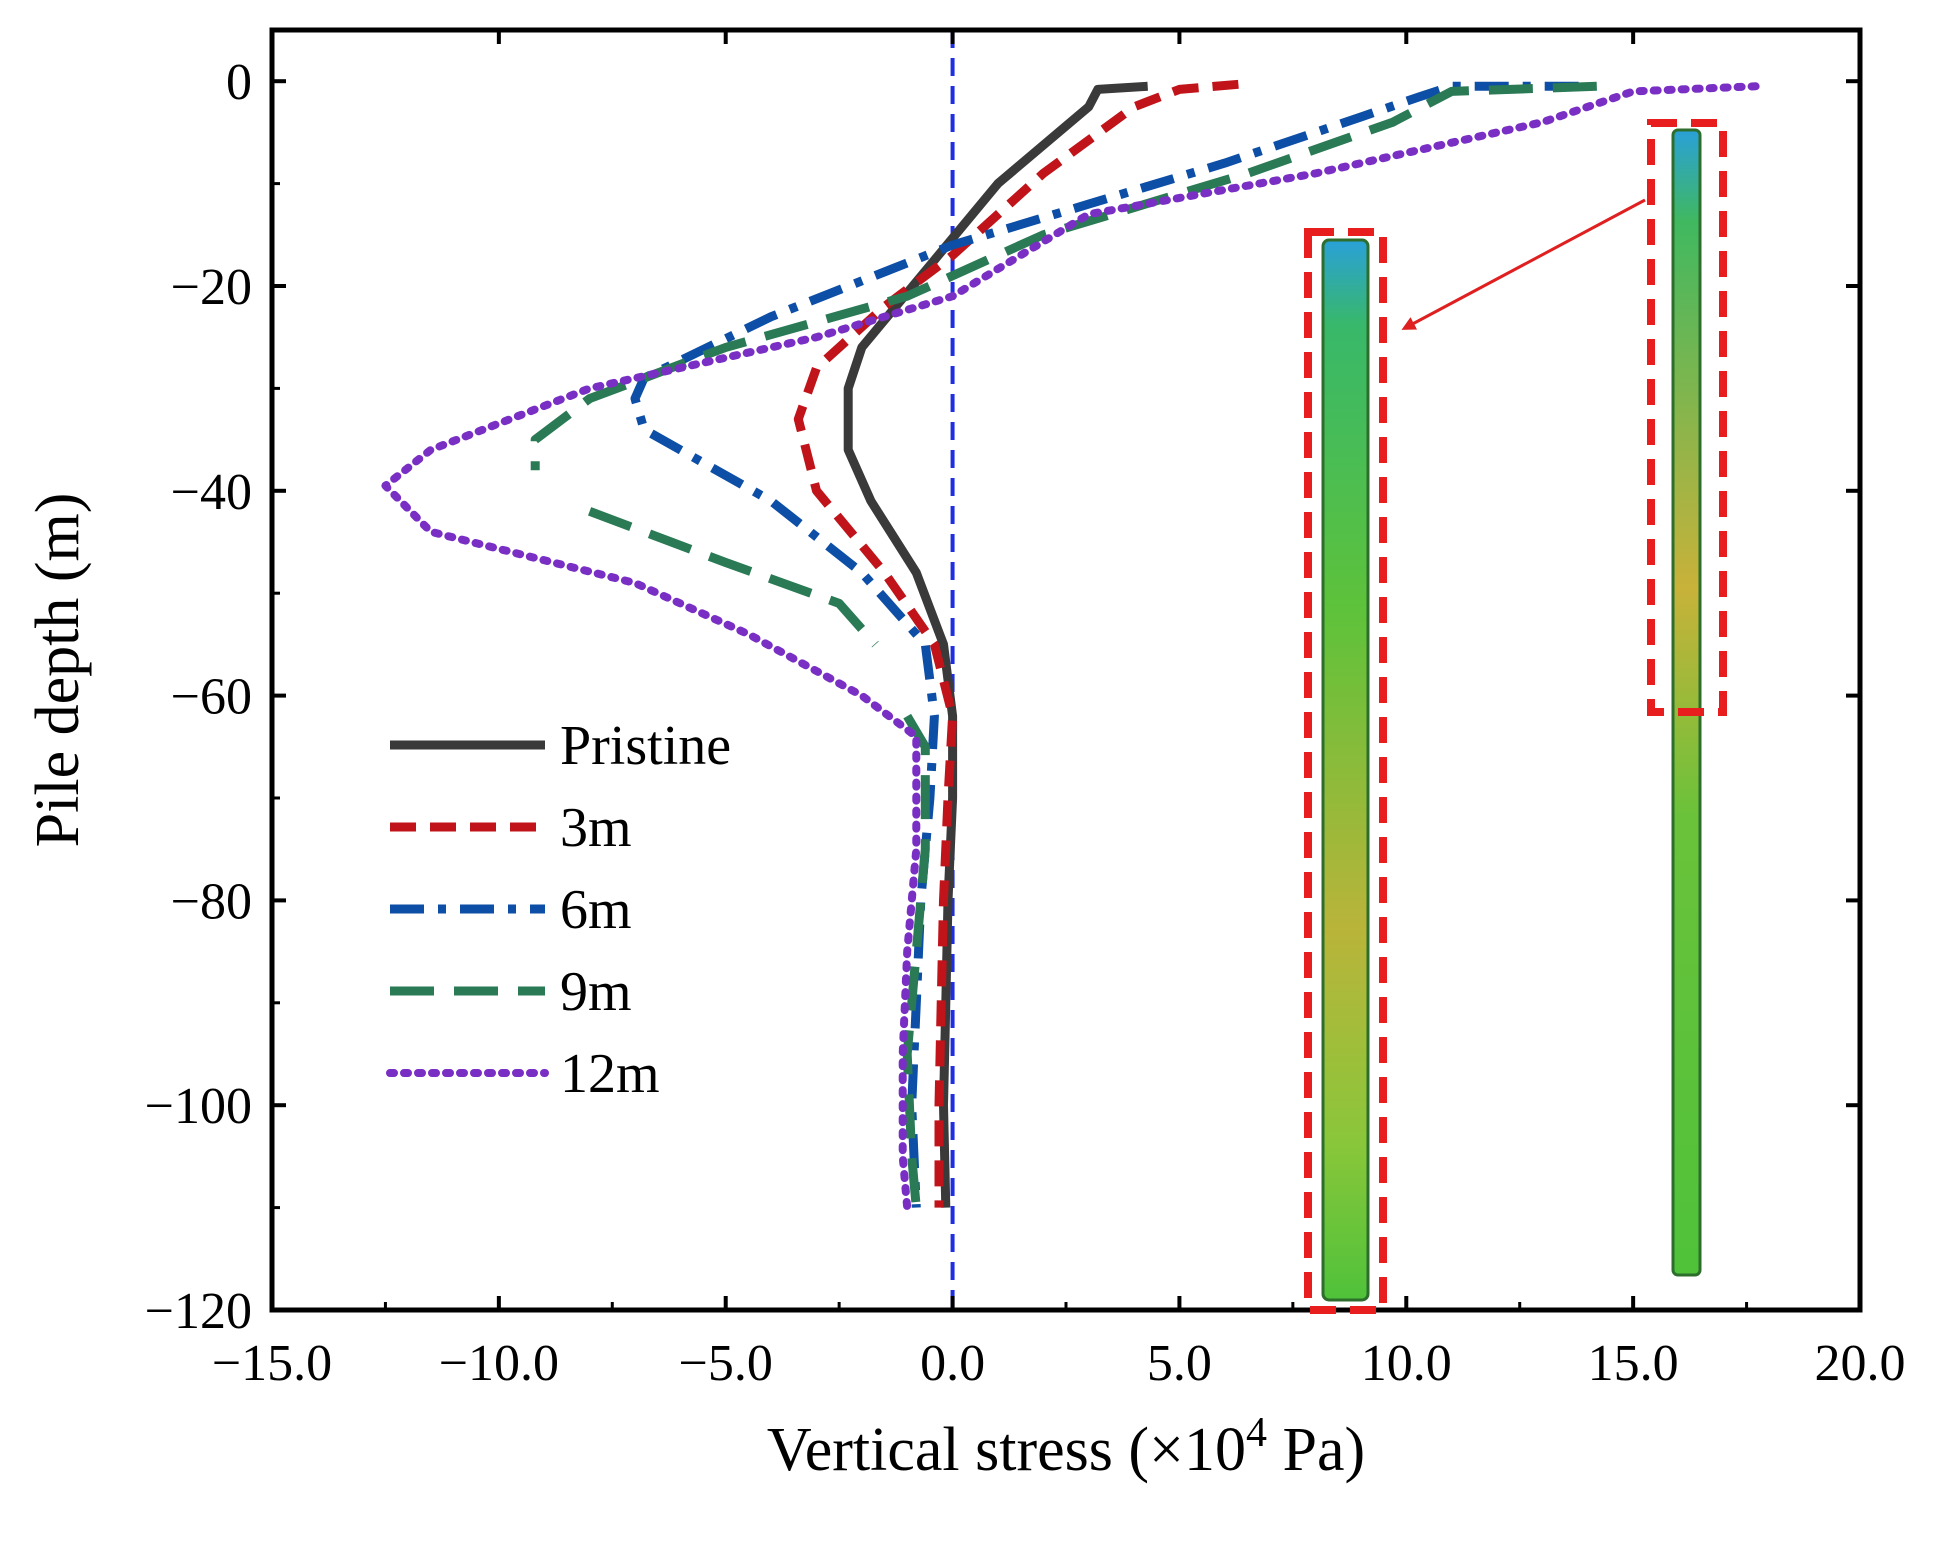  Describe the element at coordinates (596, 828) in the screenshot. I see `legend-label-3m: 3m` at that location.